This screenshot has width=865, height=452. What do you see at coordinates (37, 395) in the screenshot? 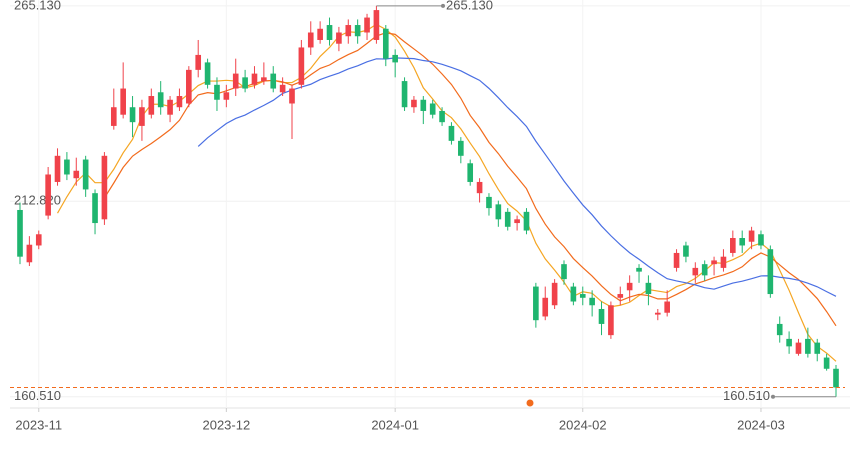
I see `y-tick-label: 160.510` at bounding box center [37, 395].